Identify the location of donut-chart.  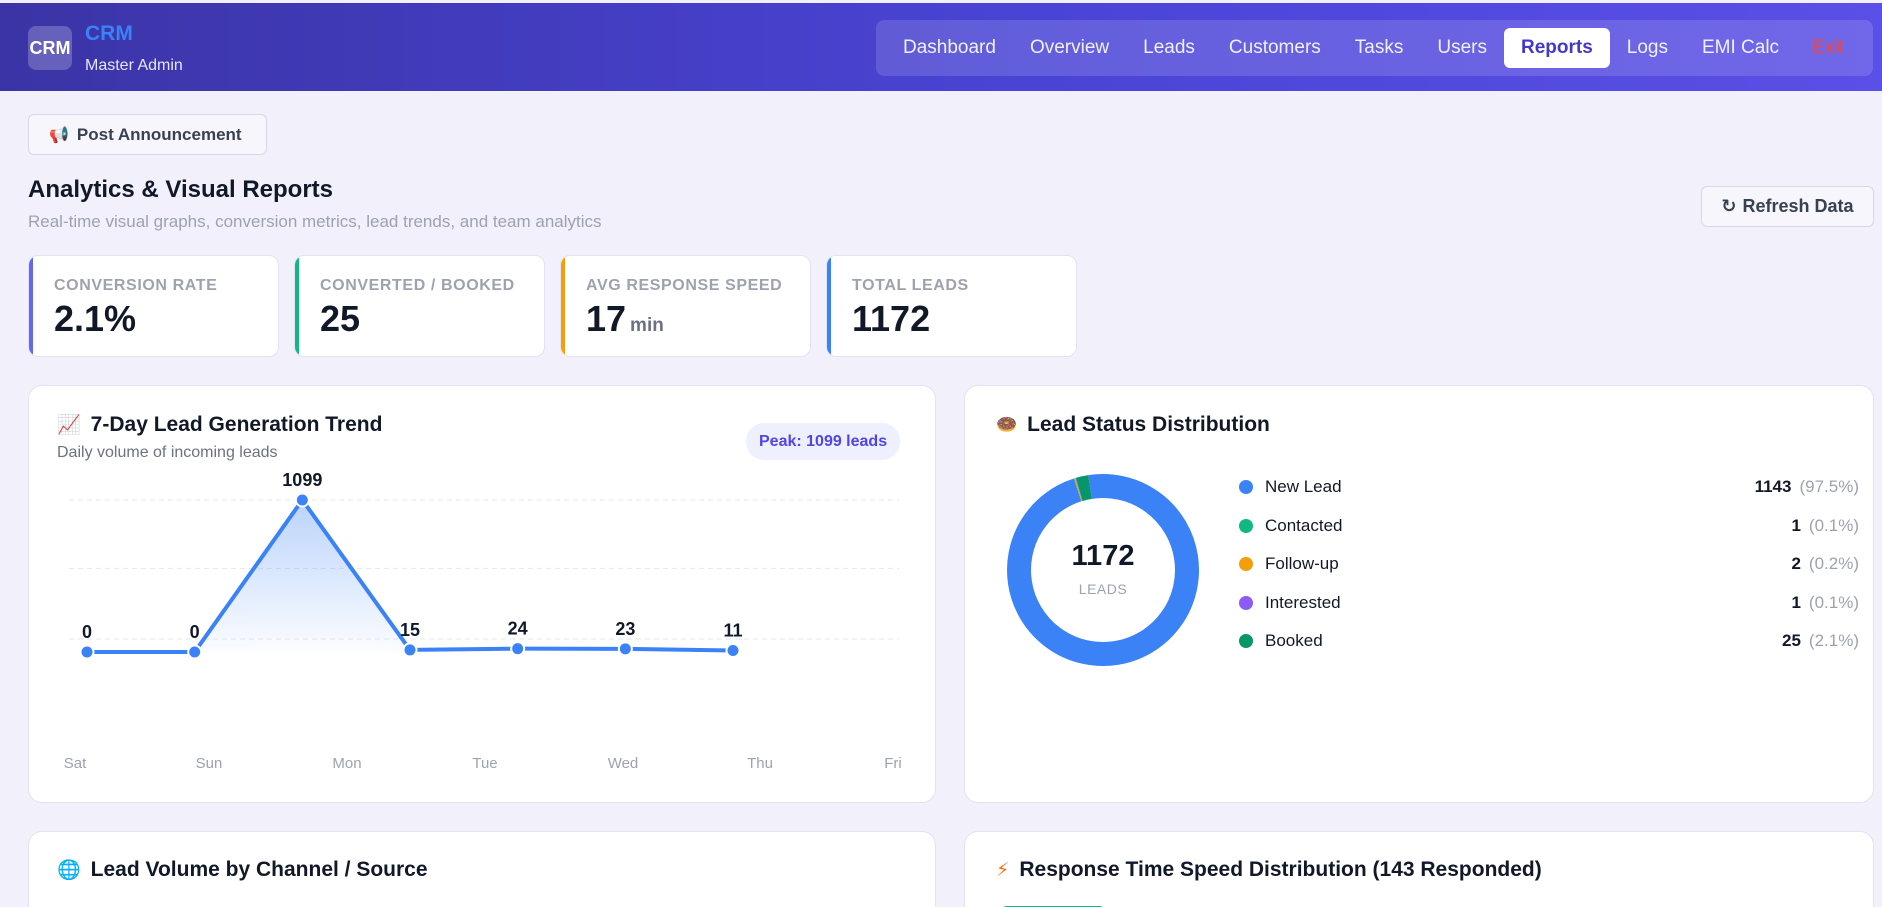
(1103, 570).